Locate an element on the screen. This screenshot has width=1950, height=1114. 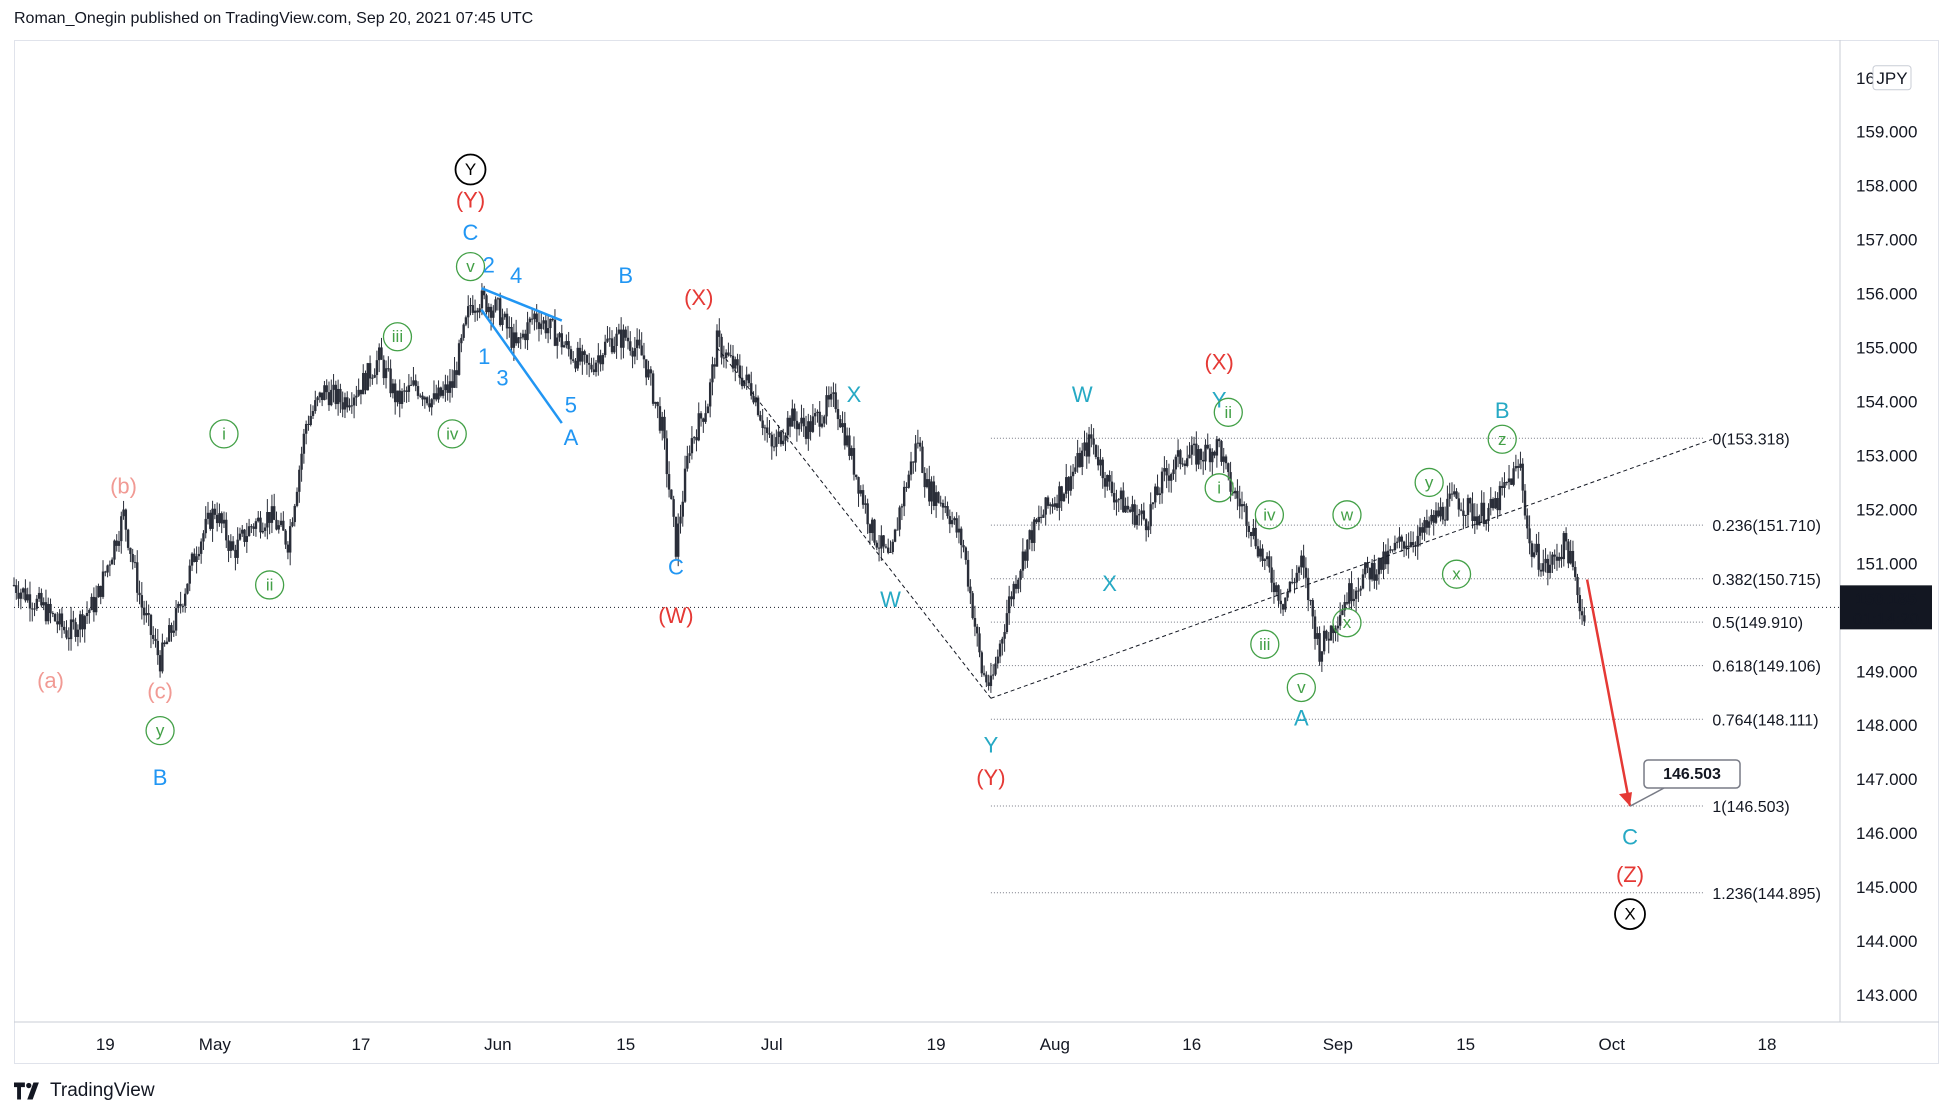
wave-label: w is located at coordinates (1347, 514).